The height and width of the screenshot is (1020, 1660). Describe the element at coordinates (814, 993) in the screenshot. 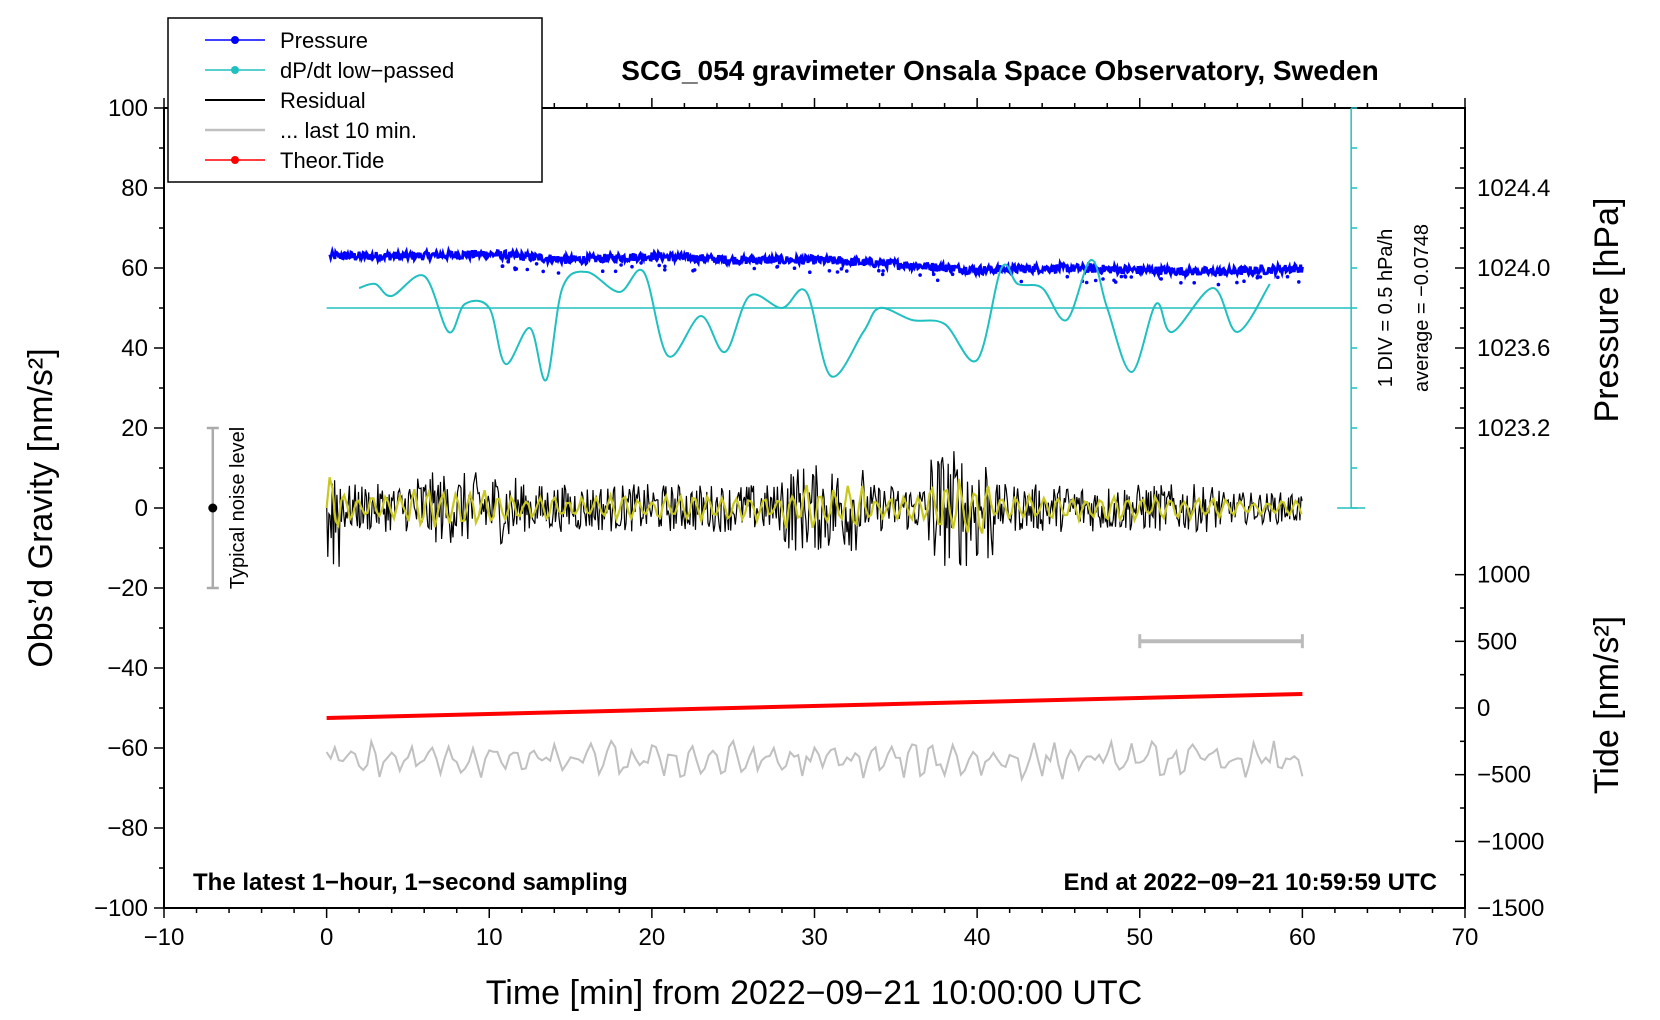

I see `x-axis-title: Time [min] from 2022−09−21 10:00:00 UTC` at that location.